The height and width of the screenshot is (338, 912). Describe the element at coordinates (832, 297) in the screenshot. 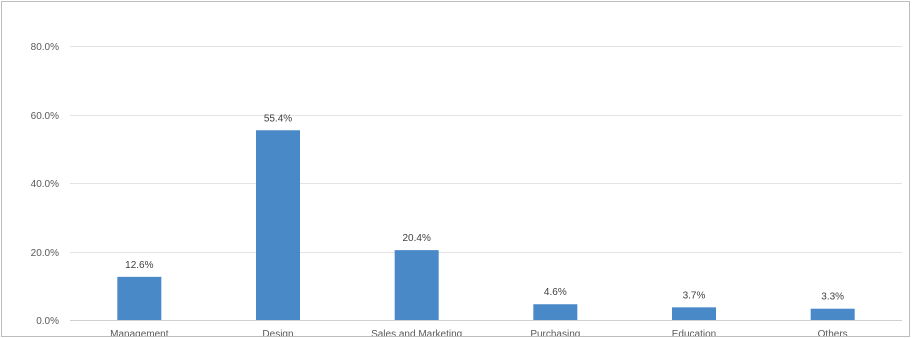

I see `data-label: 3.3%` at that location.